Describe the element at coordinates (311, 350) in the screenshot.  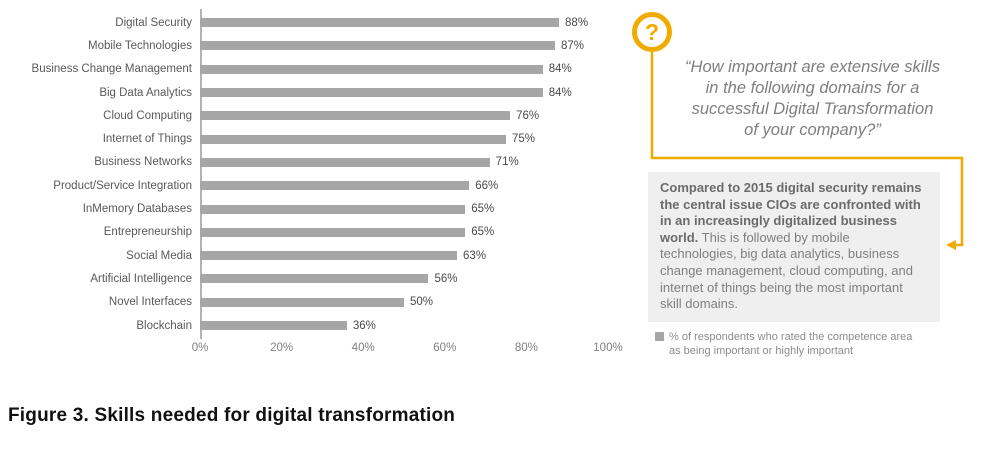
I see `x-axis-ticks: 0% 20% 40% 60% 80% 100%` at that location.